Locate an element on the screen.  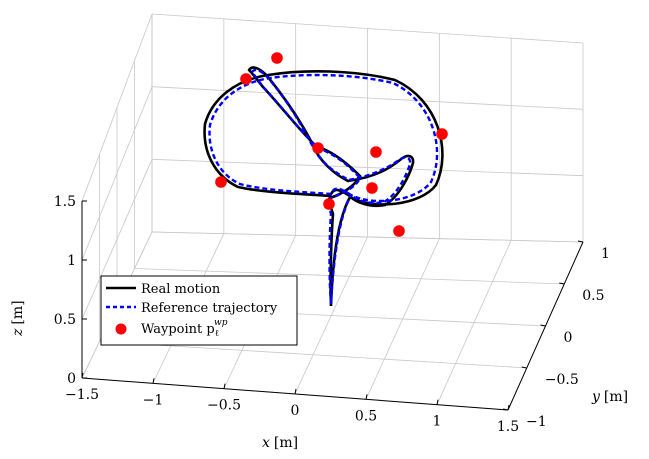
waypoint-markers is located at coordinates (331, 144).